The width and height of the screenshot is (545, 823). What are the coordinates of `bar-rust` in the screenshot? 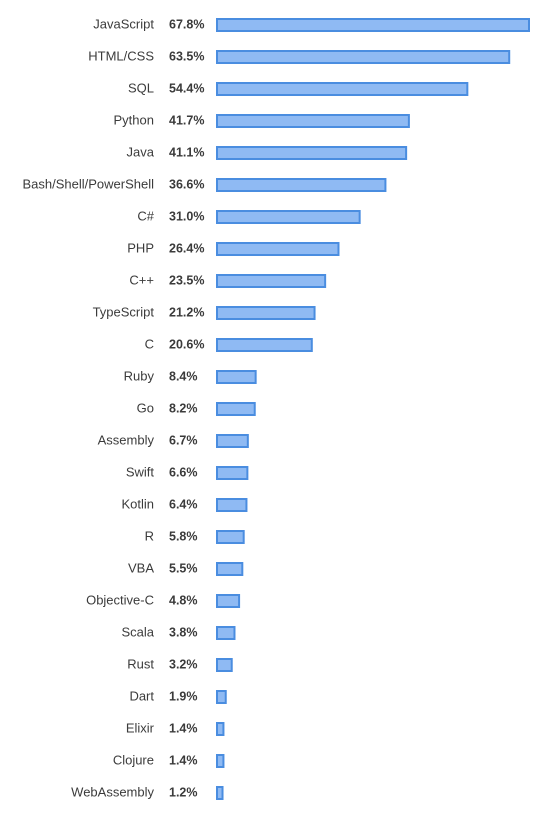 It's located at (224, 665).